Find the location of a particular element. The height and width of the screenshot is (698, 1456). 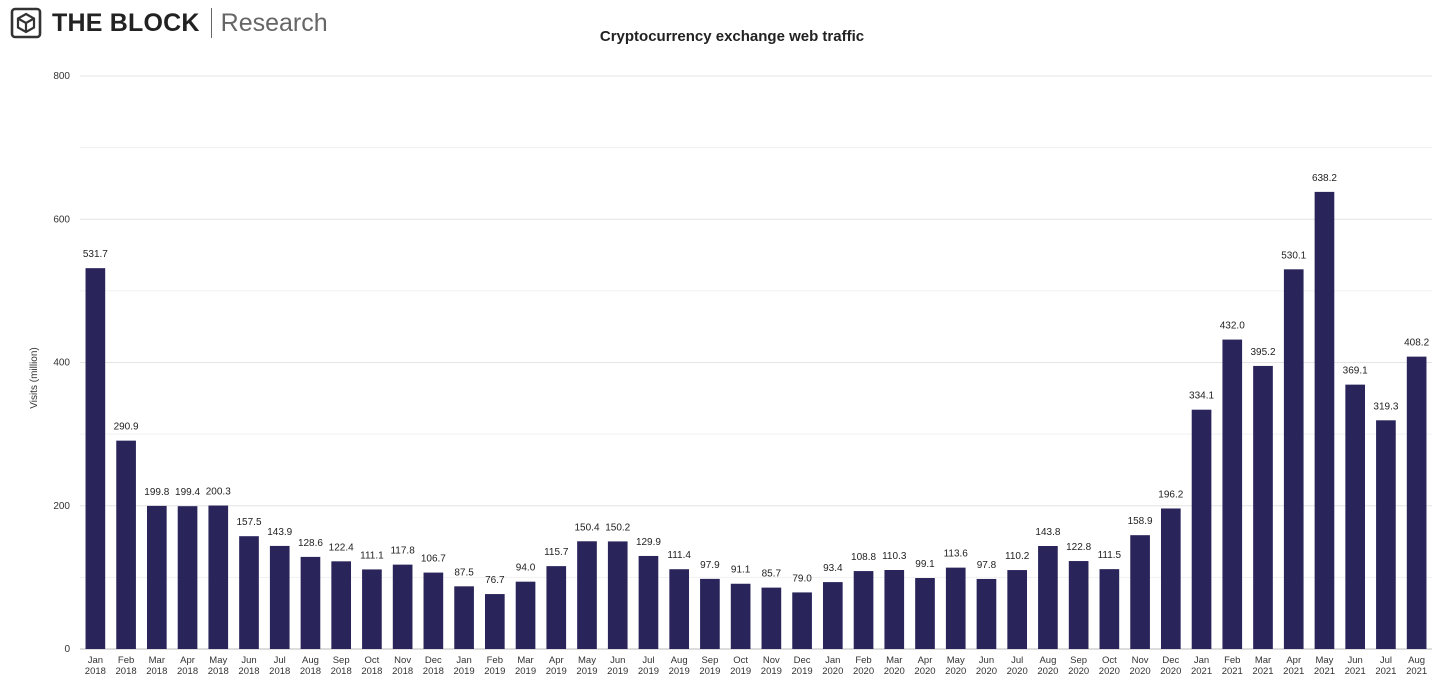

data-label: 395.2 is located at coordinates (1262, 352).